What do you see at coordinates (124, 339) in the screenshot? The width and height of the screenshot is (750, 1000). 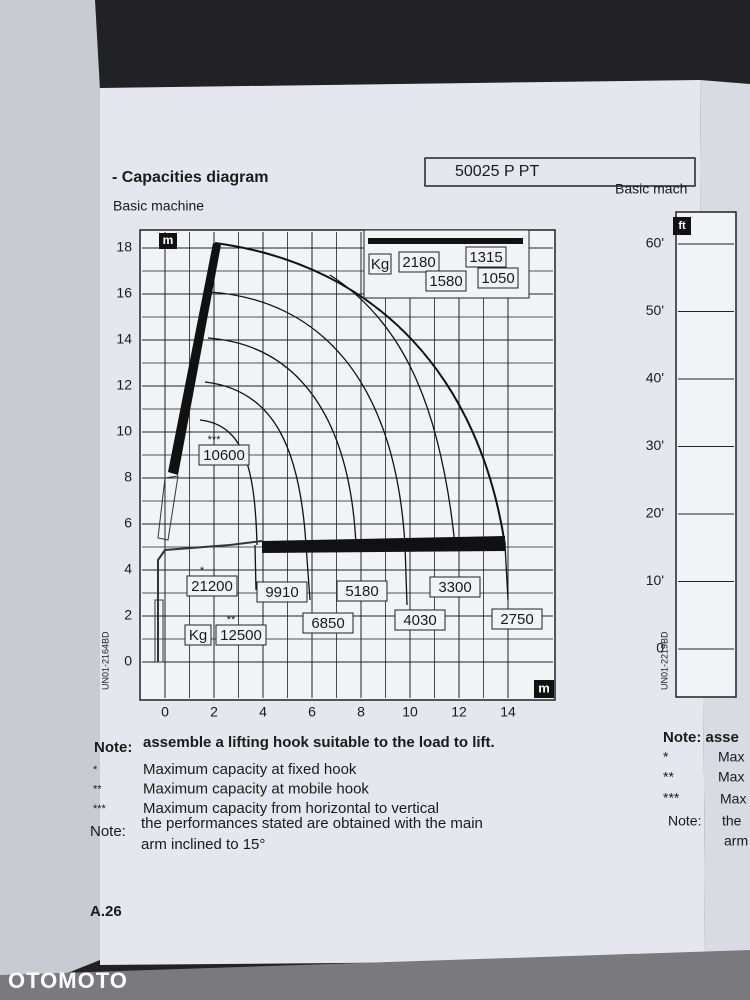 I see `y-tick-label: 14` at bounding box center [124, 339].